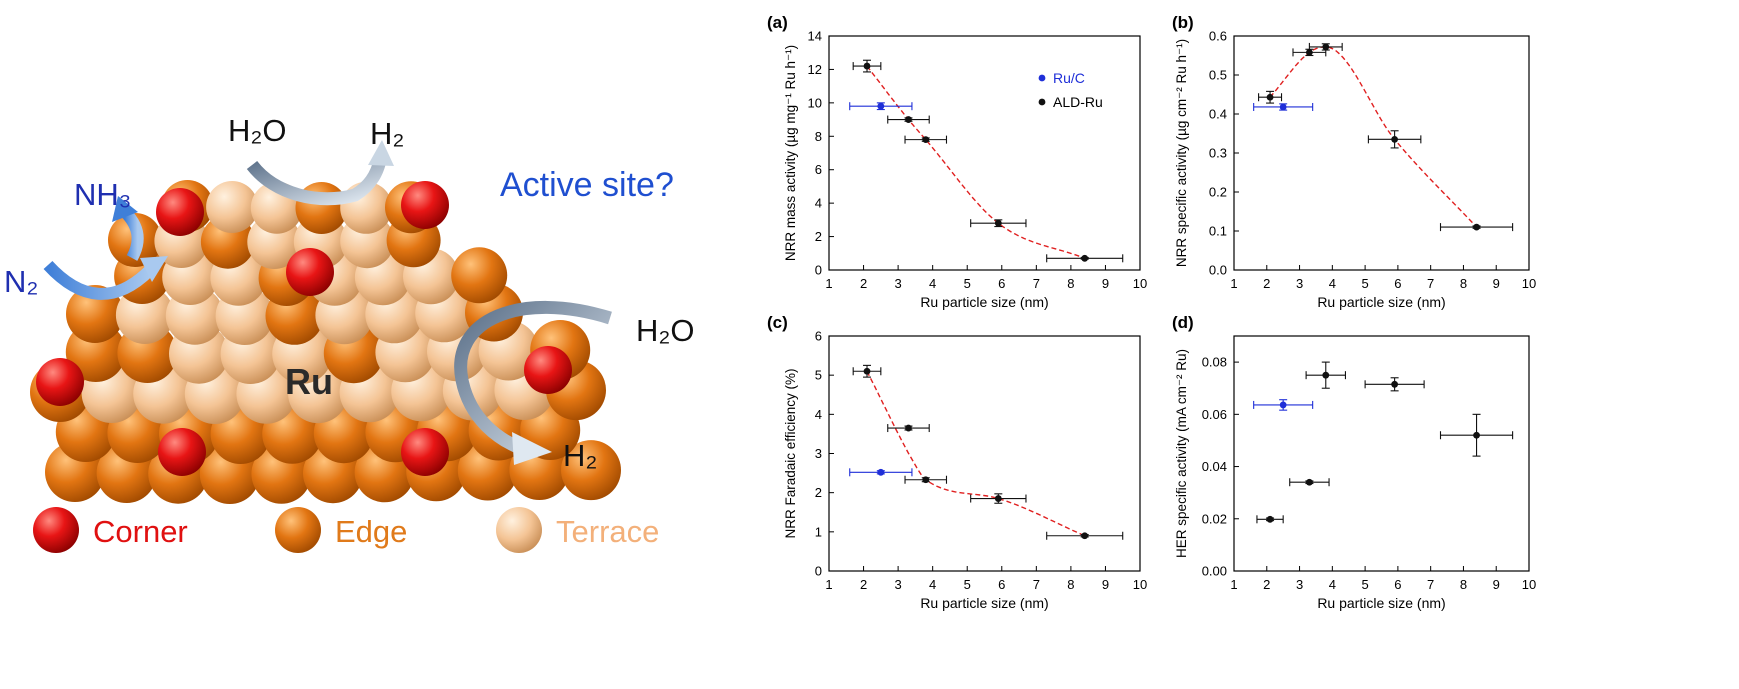 The image size is (1739, 689). I want to click on y-tick-label: 0.08, so click(1214, 362).